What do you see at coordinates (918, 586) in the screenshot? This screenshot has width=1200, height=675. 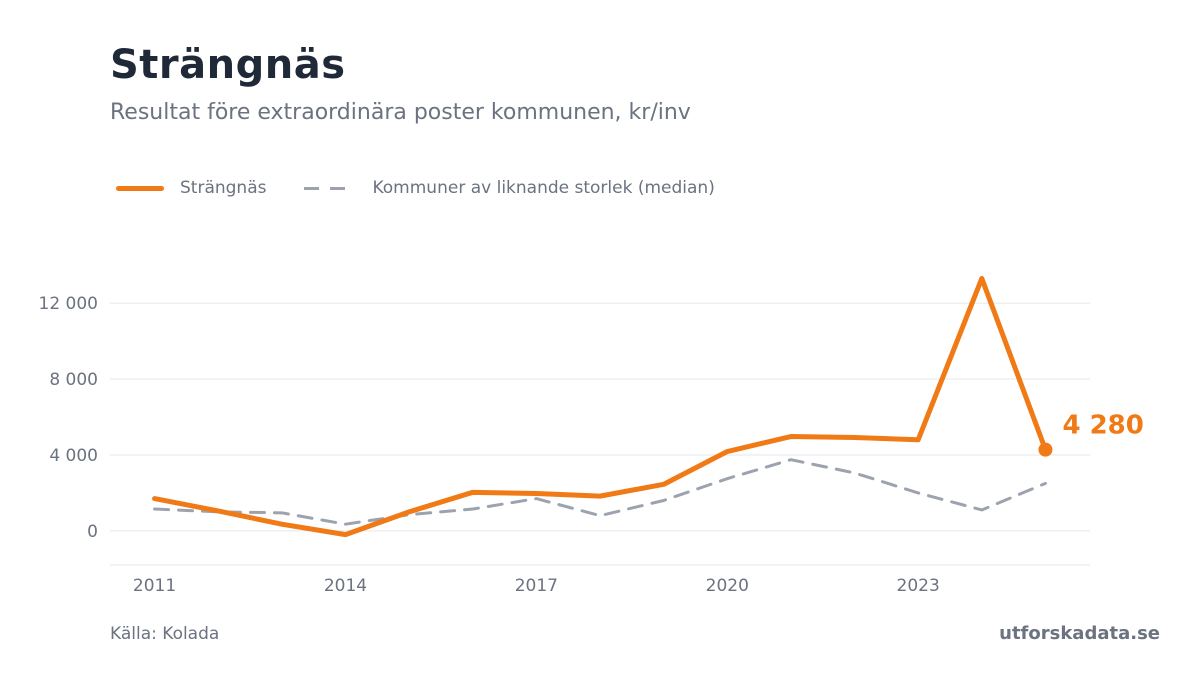 I see `x-tick-label: 2023` at bounding box center [918, 586].